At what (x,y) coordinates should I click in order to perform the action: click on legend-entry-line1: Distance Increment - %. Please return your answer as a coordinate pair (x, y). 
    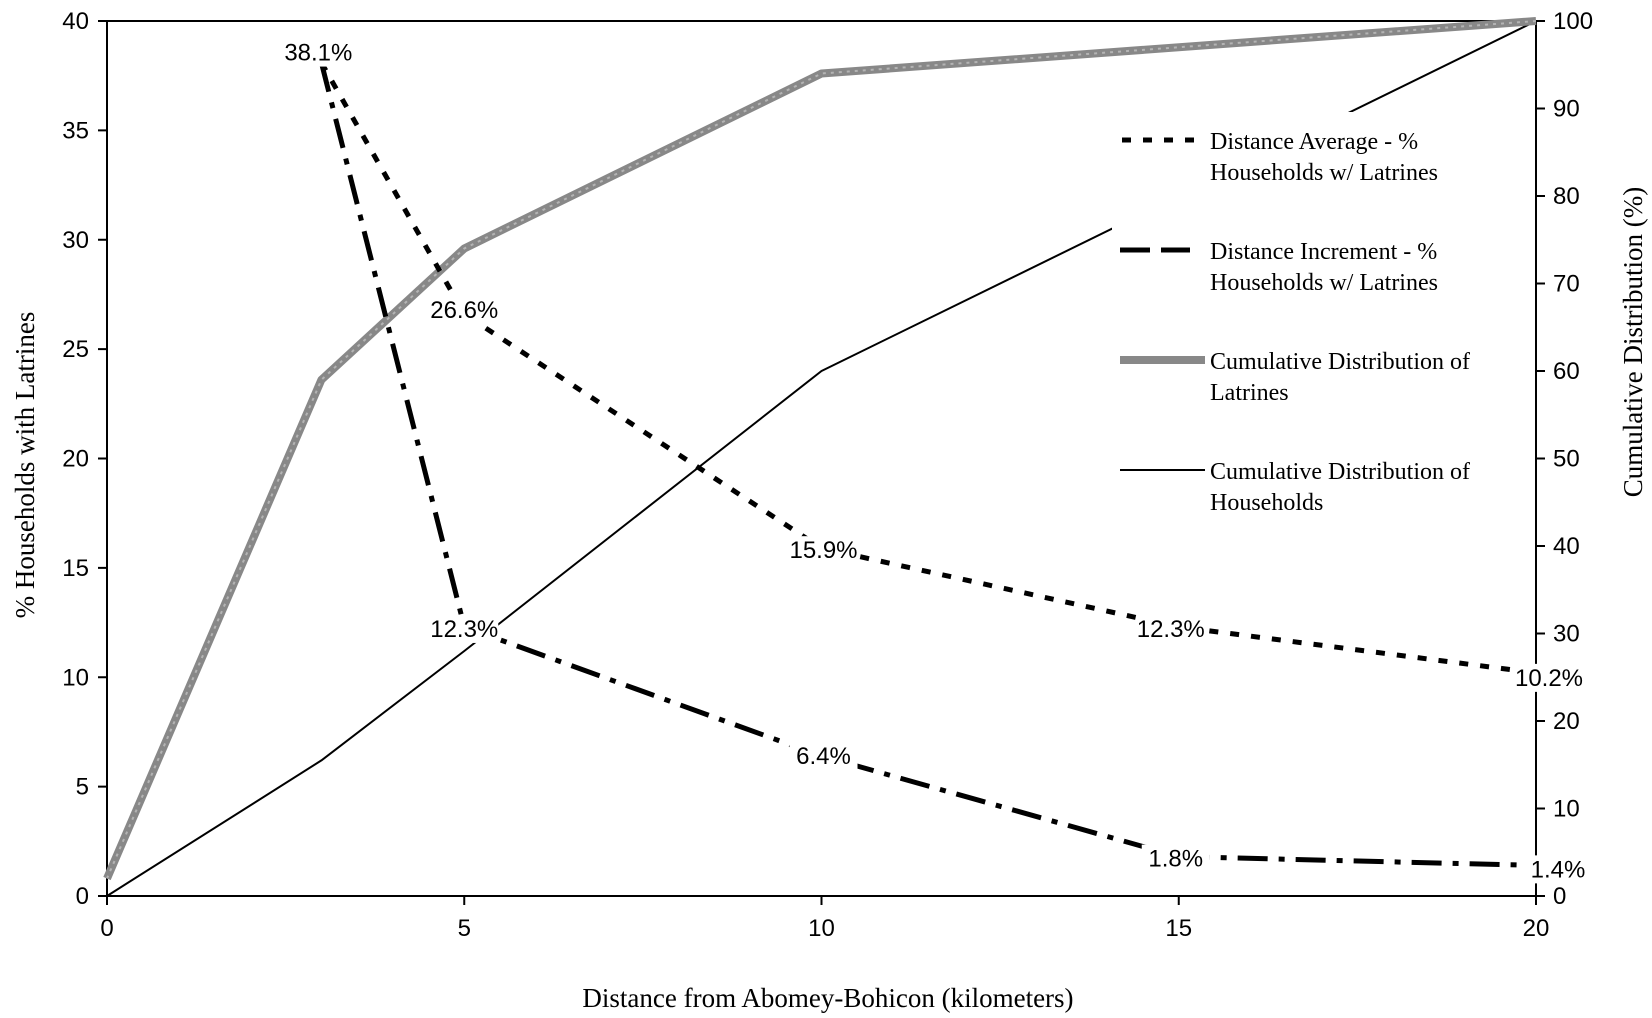
    Looking at the image, I should click on (1323, 252).